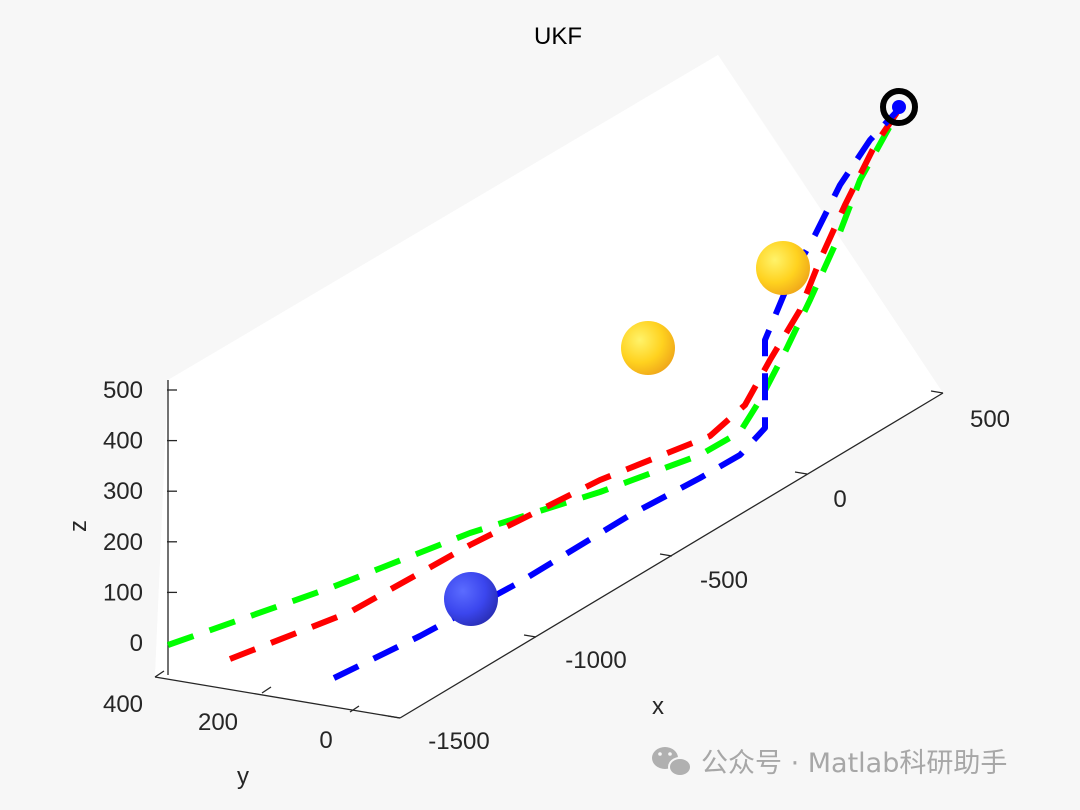 The height and width of the screenshot is (810, 1080). I want to click on z-axis-ticks: 0 100 200 300 400 500, so click(140, 517).